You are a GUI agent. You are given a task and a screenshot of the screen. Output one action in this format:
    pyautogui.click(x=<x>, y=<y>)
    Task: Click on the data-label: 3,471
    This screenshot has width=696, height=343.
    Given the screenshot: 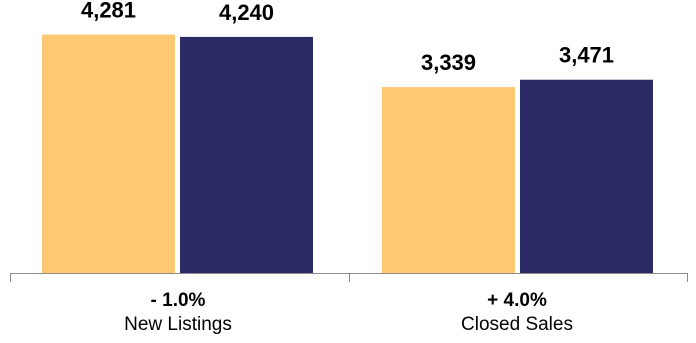 What is the action you would take?
    pyautogui.click(x=586, y=55)
    